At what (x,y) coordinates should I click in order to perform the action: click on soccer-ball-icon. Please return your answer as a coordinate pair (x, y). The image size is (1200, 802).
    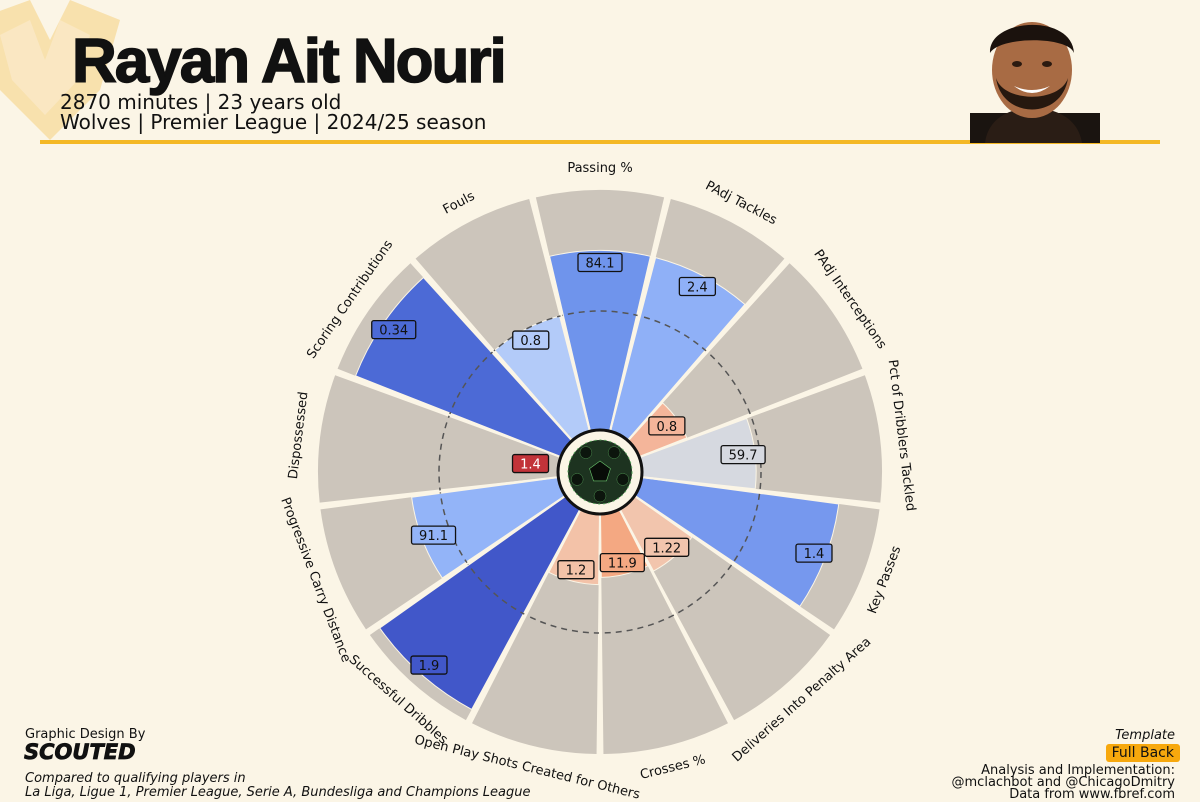
    Looking at the image, I should click on (600, 472).